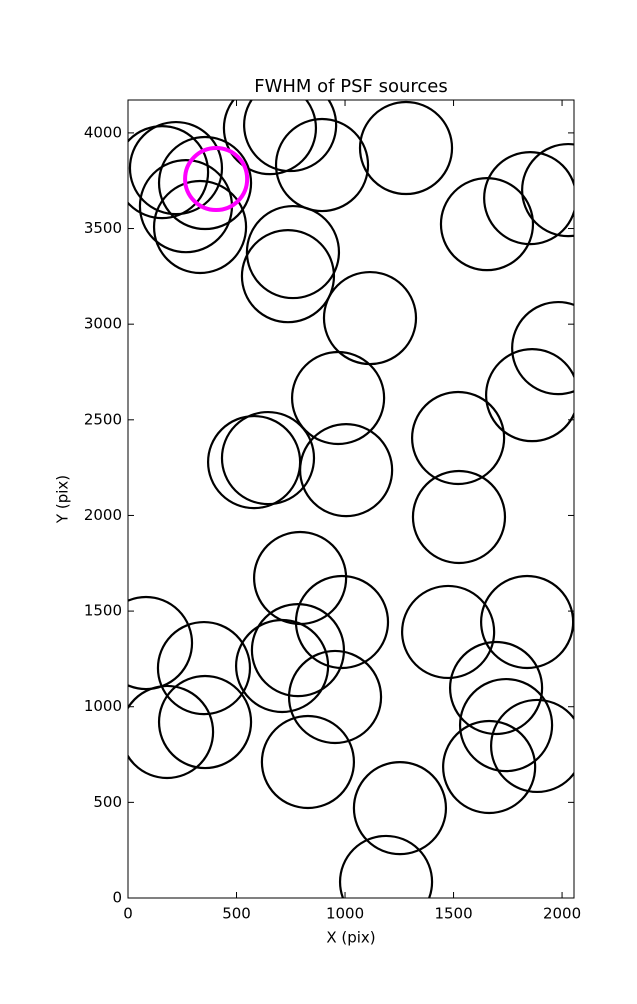  I want to click on y-tick-label: 4000, so click(103, 132).